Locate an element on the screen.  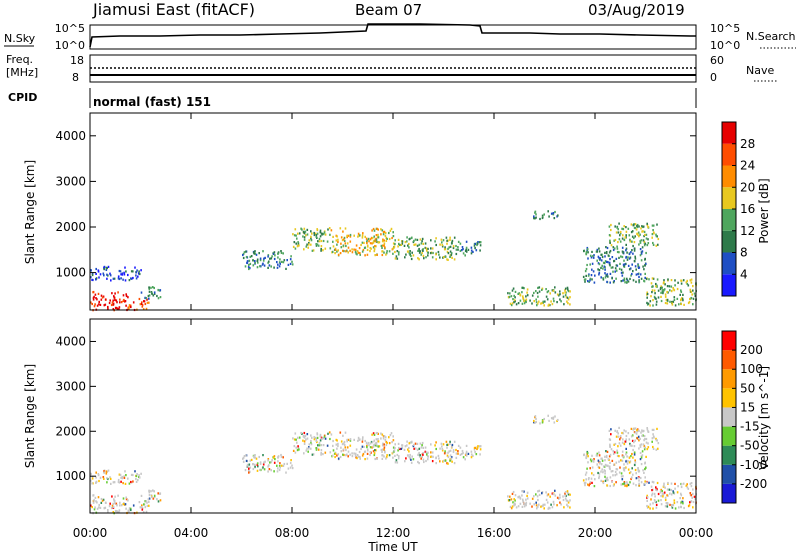
power-echo-layer is located at coordinates (393, 261).